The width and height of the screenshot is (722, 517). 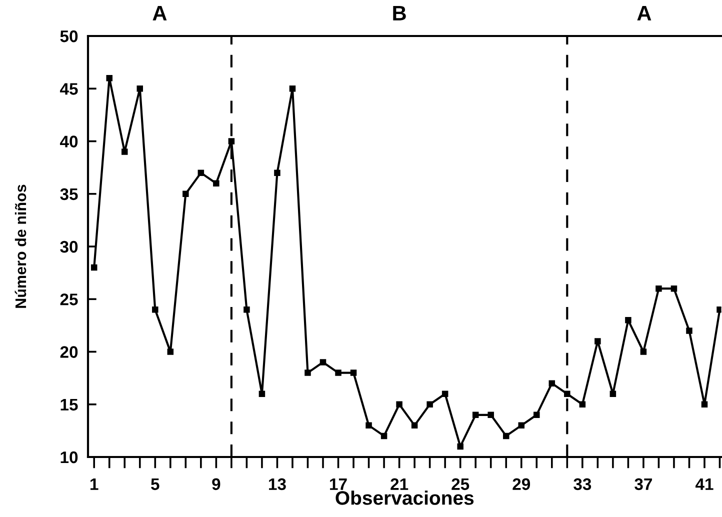 What do you see at coordinates (69, 300) in the screenshot?
I see `y-tick-label: 25` at bounding box center [69, 300].